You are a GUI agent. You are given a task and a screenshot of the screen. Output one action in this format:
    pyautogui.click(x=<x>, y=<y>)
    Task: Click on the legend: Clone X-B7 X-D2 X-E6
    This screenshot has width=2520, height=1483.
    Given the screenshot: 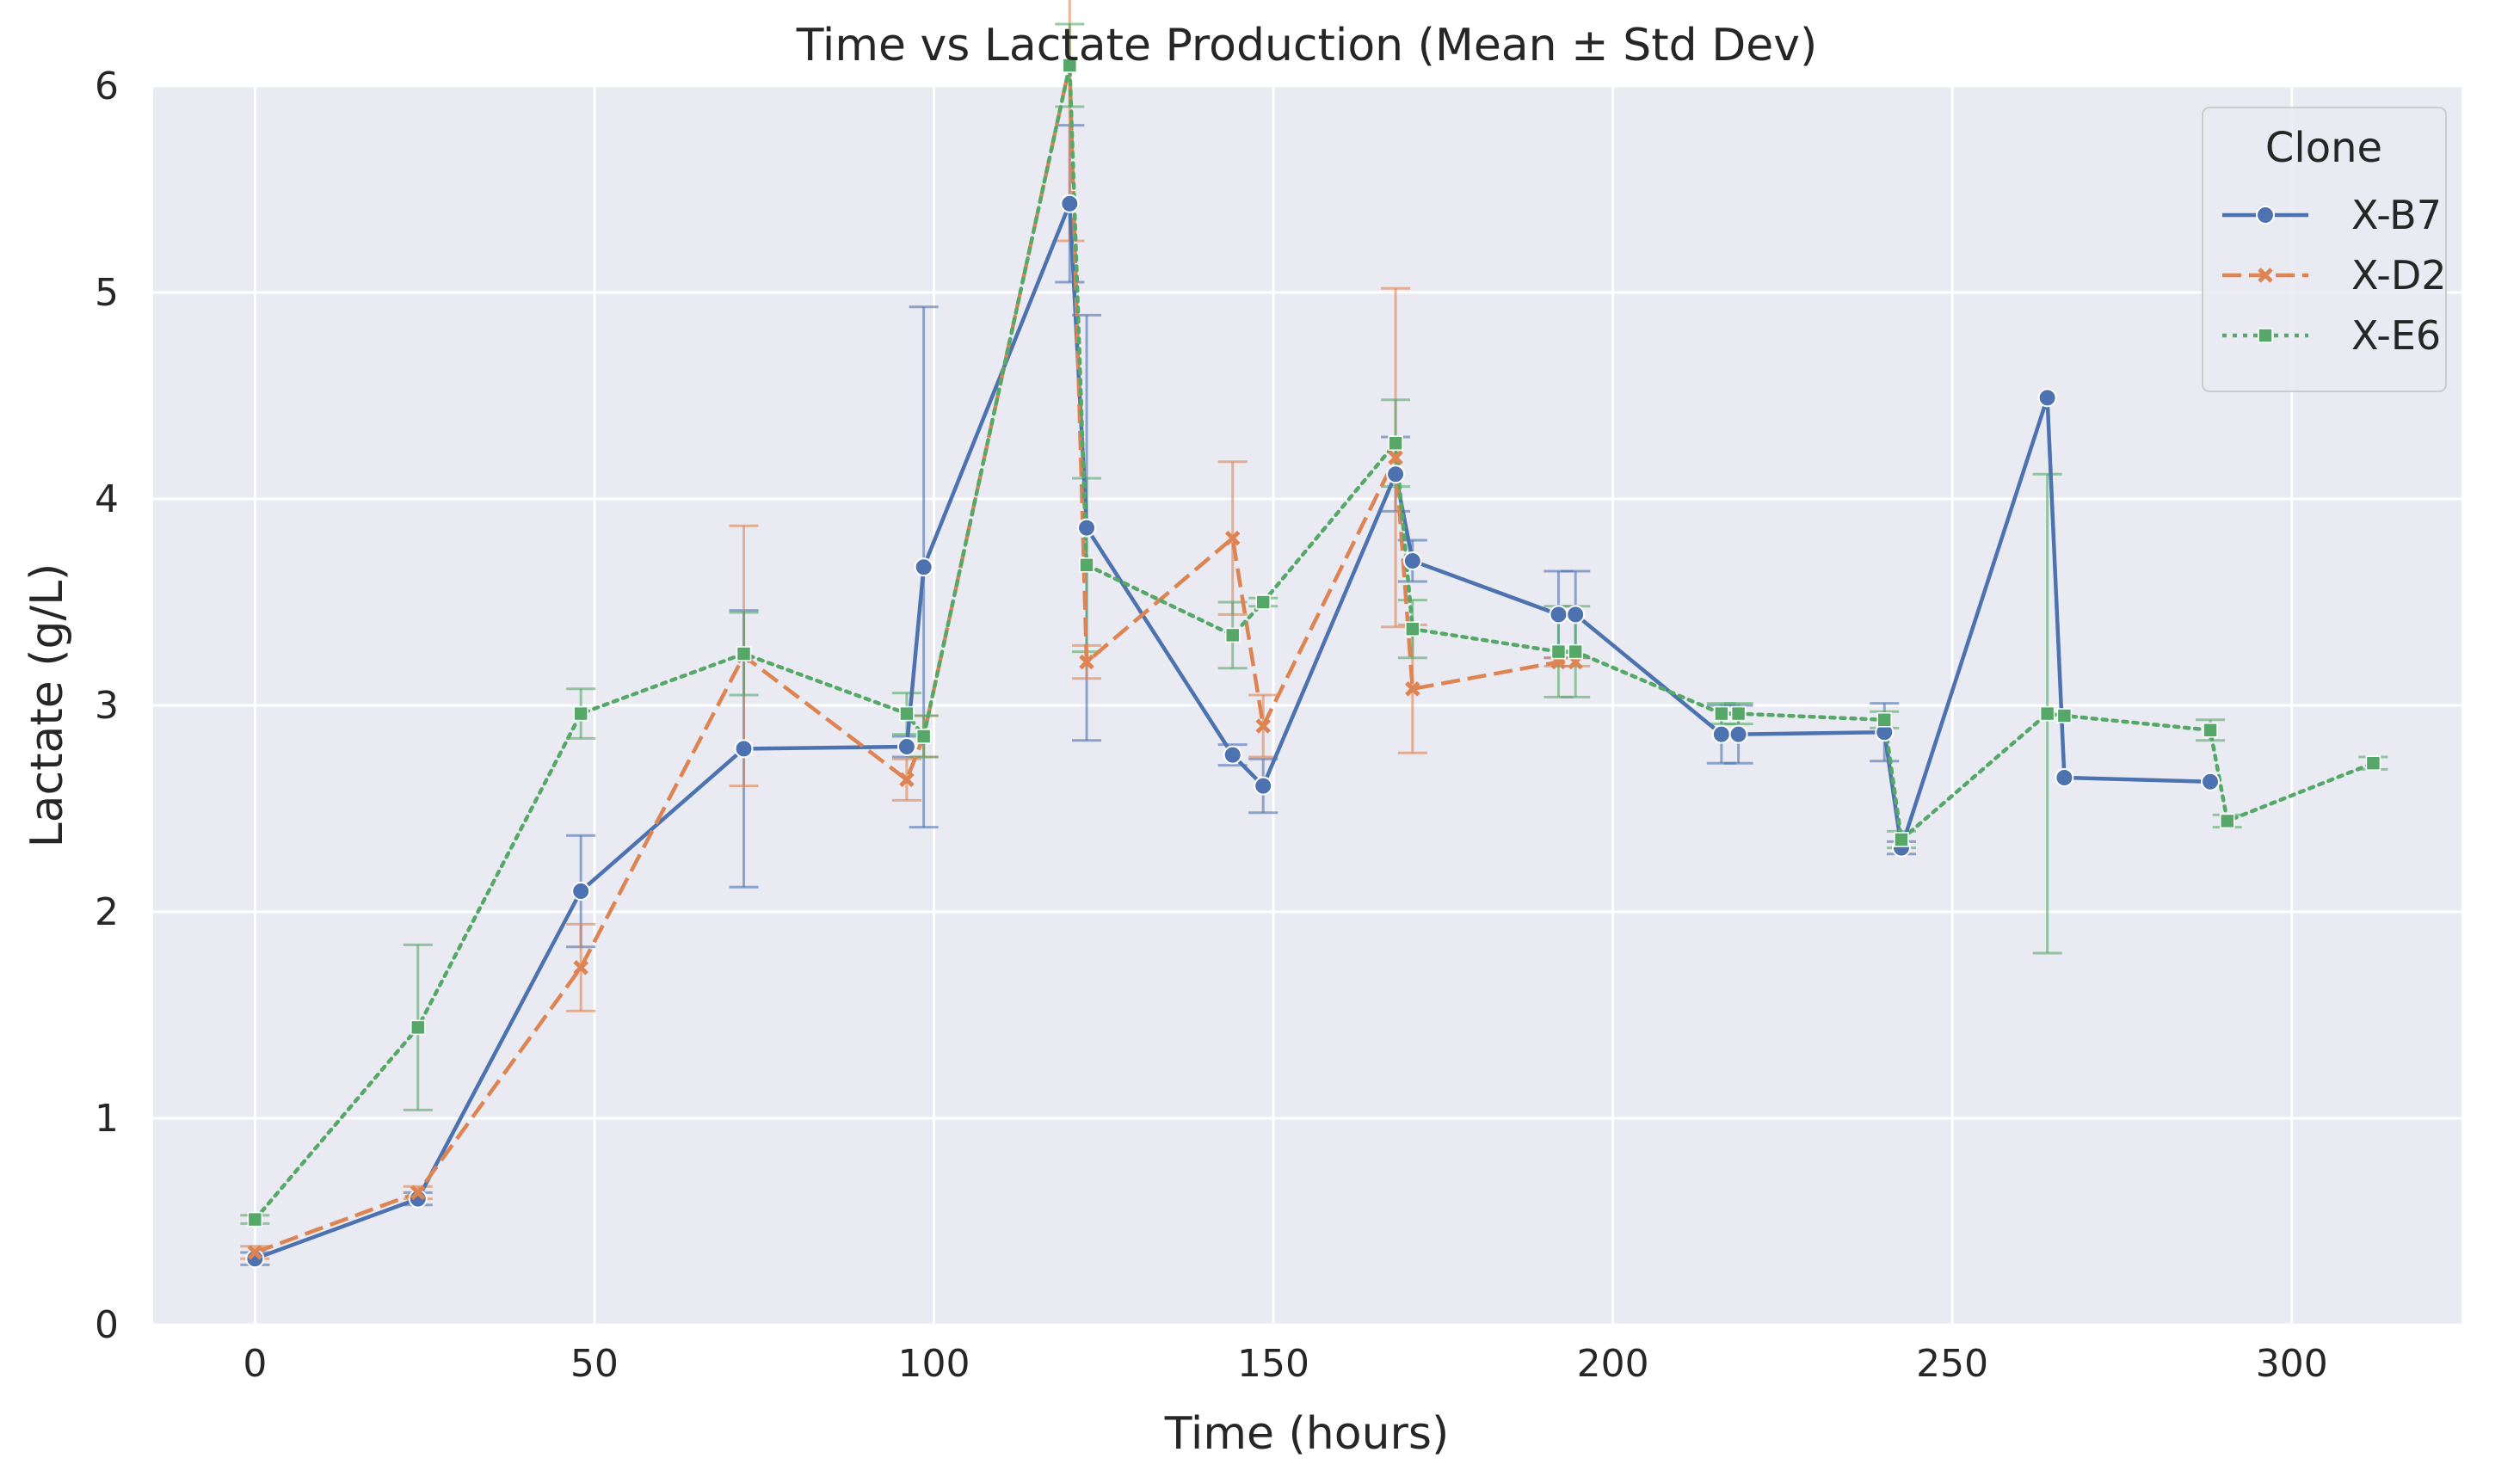 What is the action you would take?
    pyautogui.click(x=2324, y=250)
    